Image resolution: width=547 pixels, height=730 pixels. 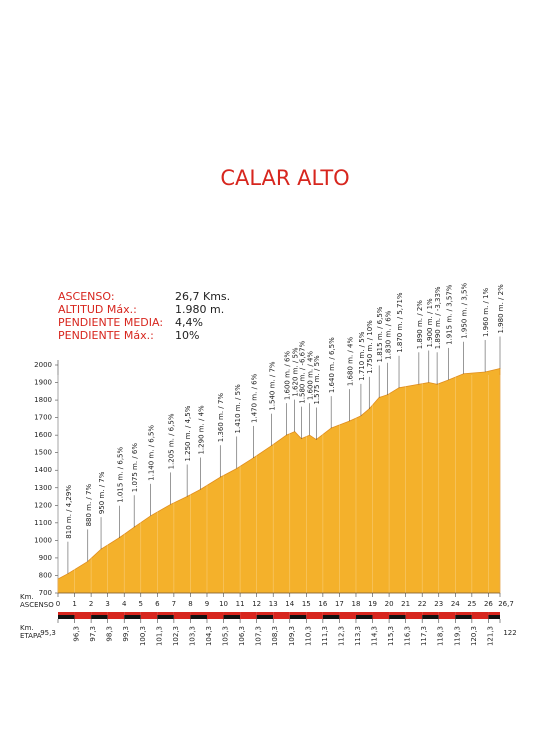 What do you see at coordinates (106, 335) in the screenshot?
I see `stat-label: PENDIENTE Máx.:` at bounding box center [106, 335].